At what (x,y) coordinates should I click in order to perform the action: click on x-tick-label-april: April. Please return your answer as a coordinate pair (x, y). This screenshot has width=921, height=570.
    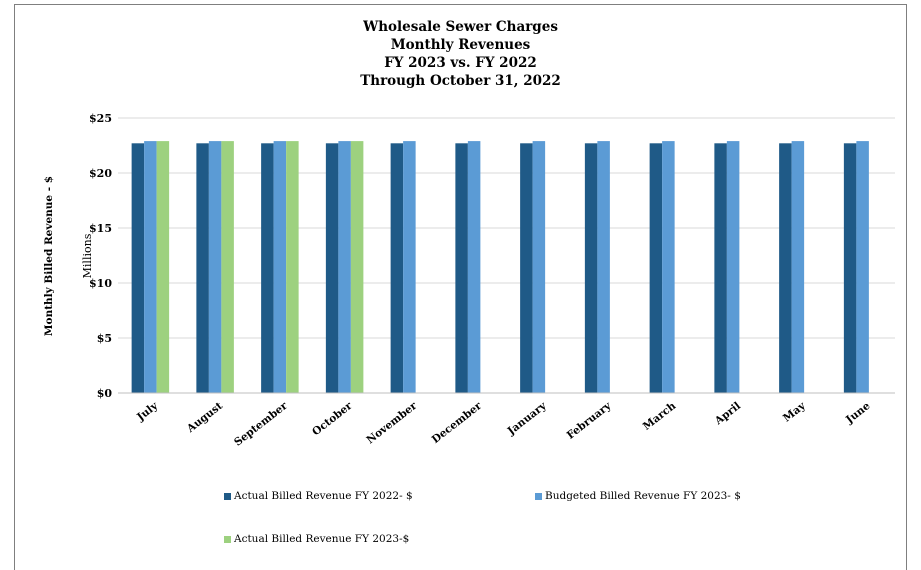
    Looking at the image, I should click on (727, 414).